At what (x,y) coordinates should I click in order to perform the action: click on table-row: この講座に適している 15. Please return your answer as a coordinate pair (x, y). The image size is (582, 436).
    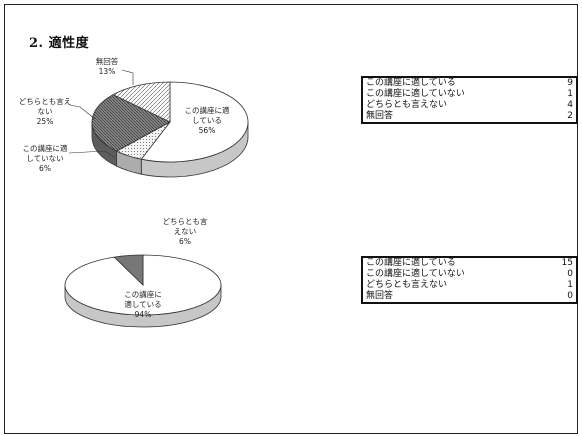
    Looking at the image, I should click on (469, 263).